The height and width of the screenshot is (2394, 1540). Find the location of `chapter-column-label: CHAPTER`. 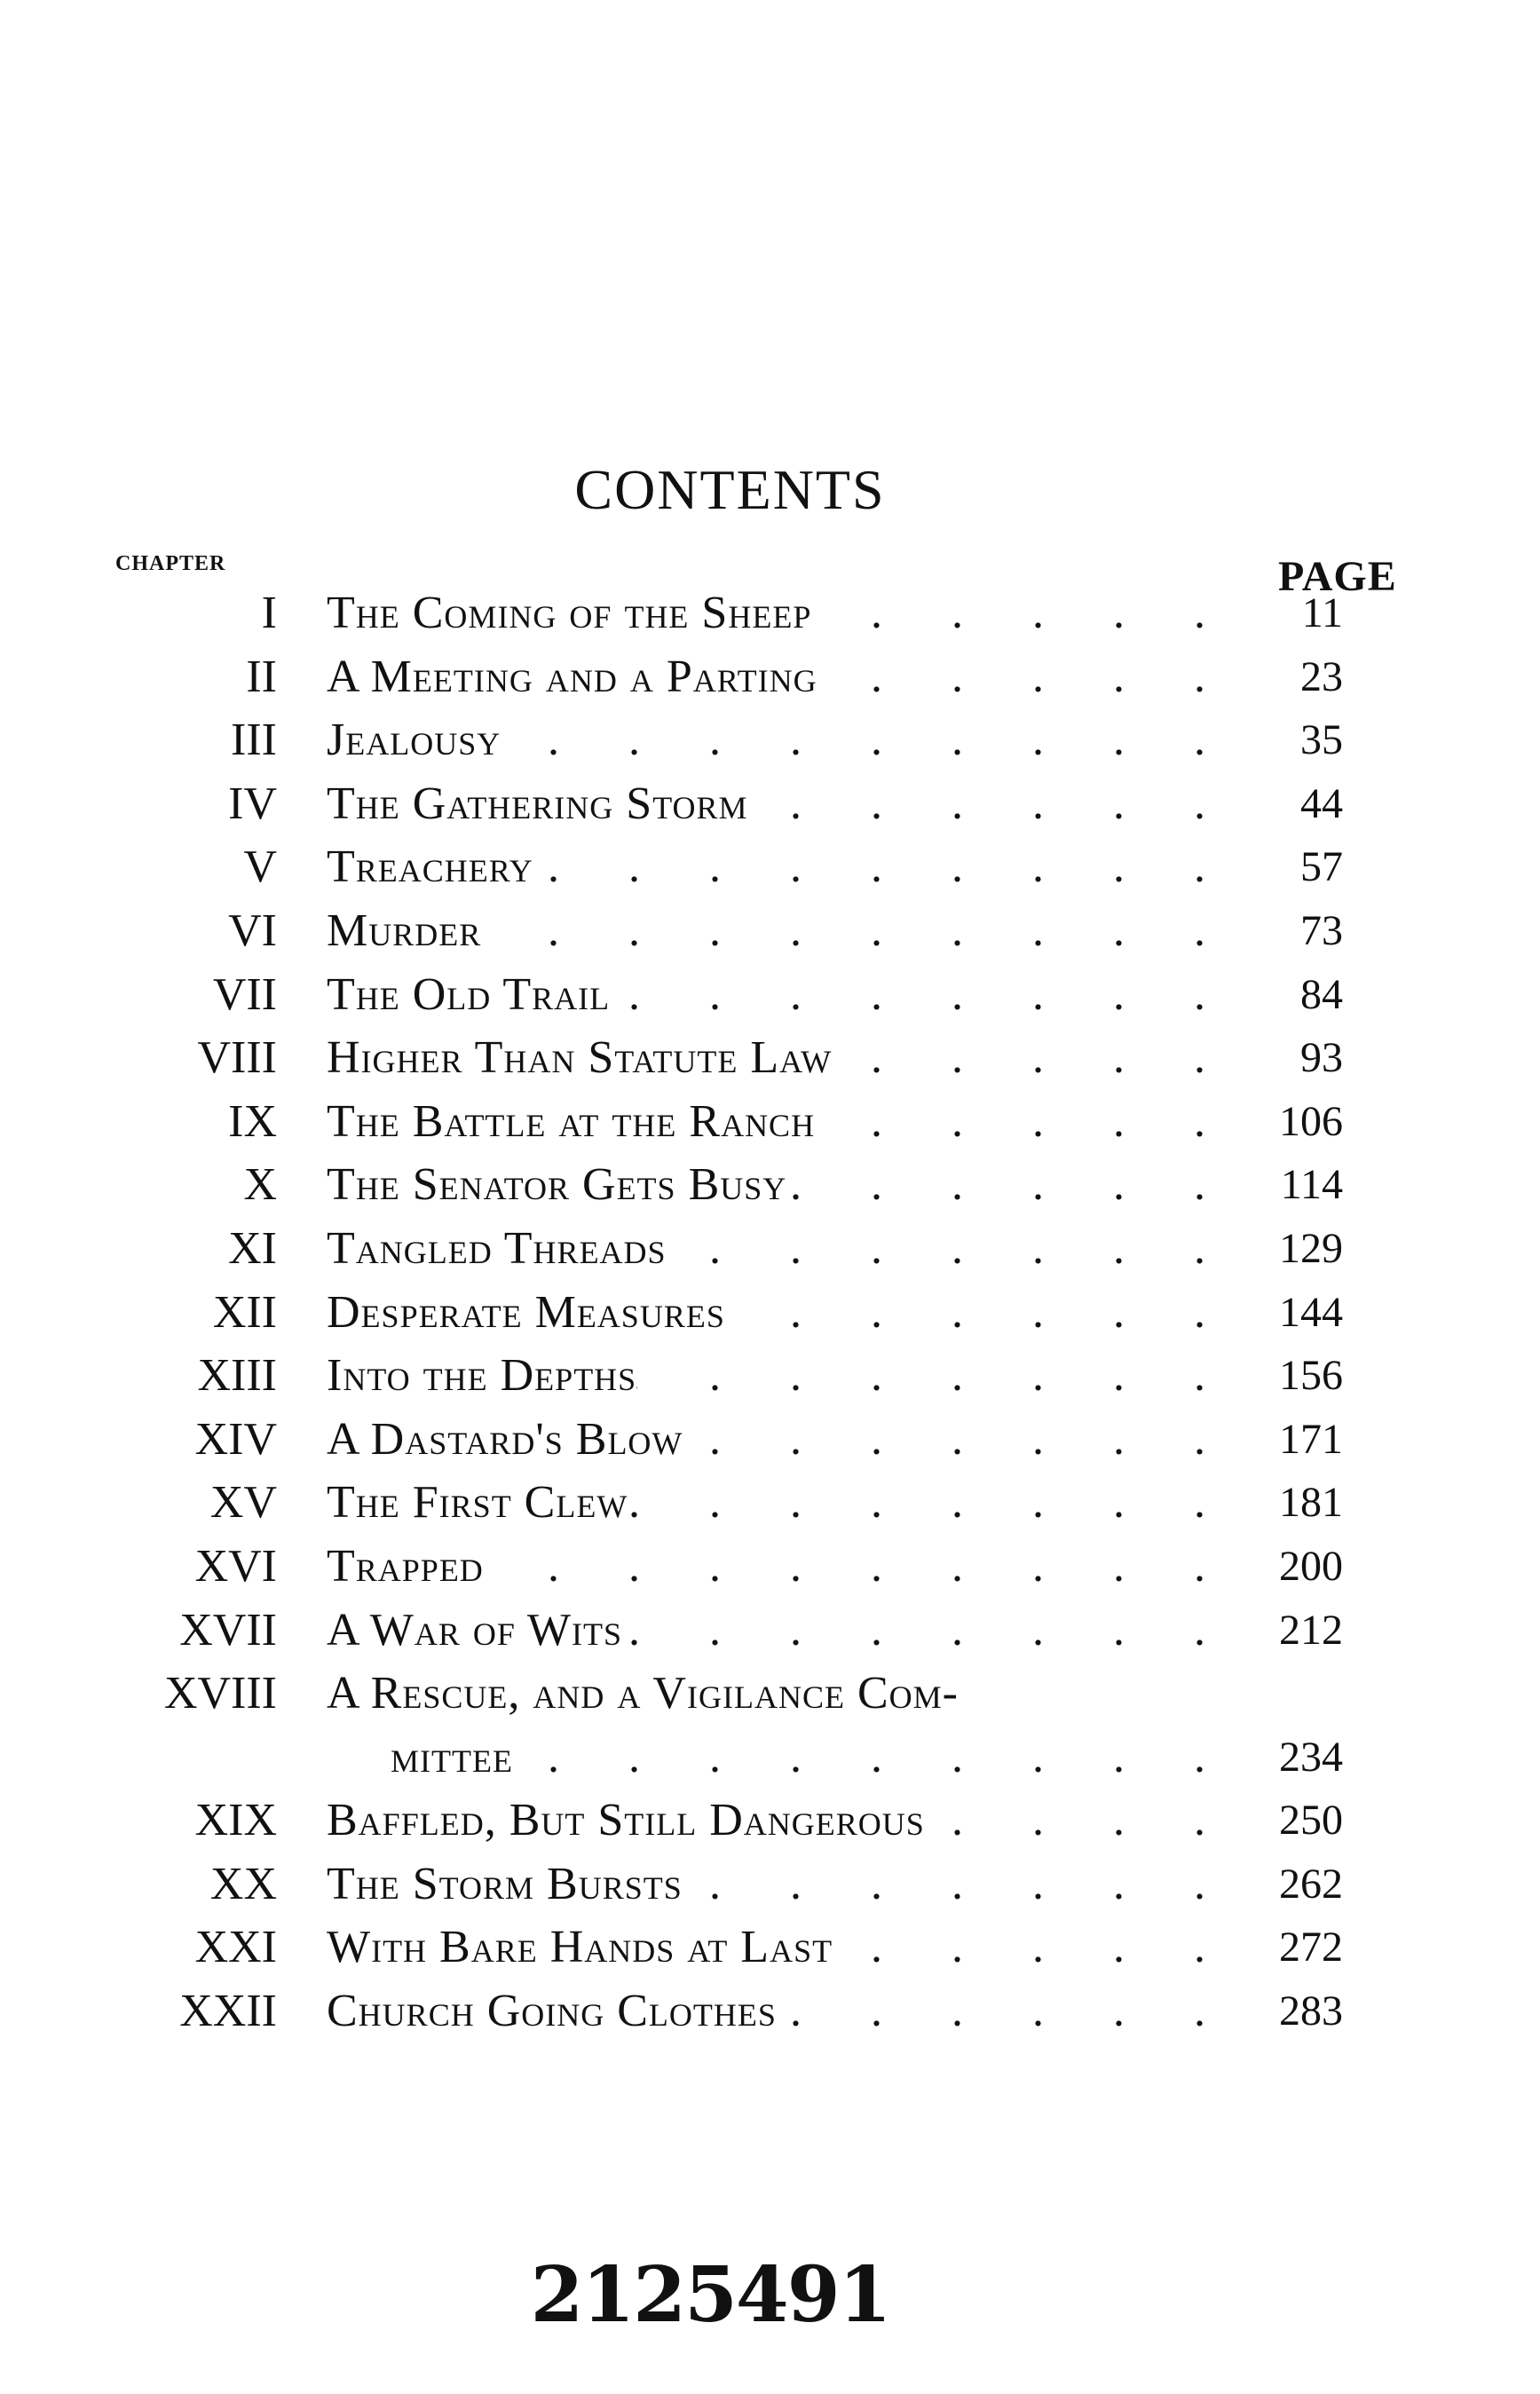

chapter-column-label: CHAPTER is located at coordinates (170, 563).